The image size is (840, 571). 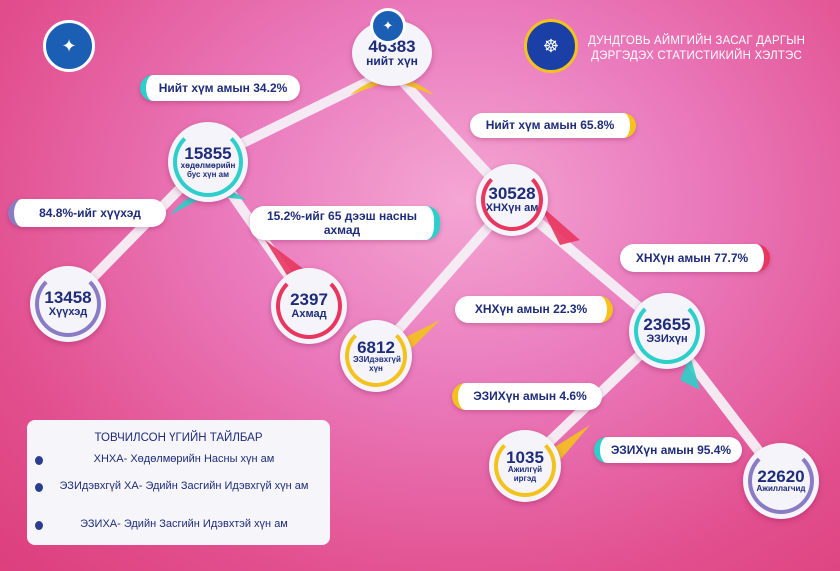 I want to click on edge-label-children: 84.8%-ийг хүүхэд, so click(x=87, y=213).